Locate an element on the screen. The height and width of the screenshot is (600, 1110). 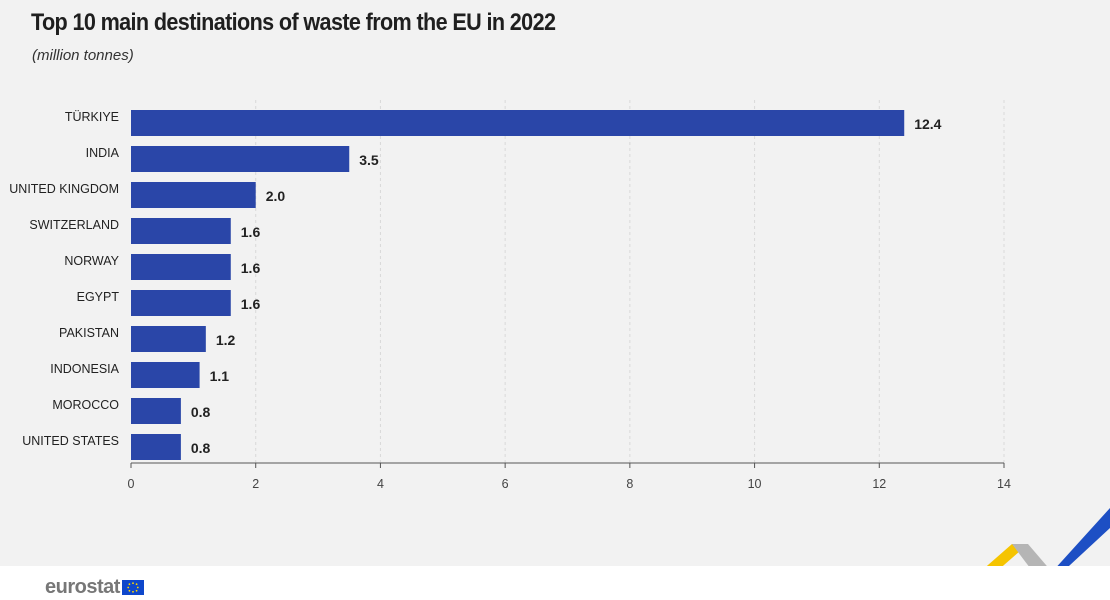
chart-subtitle: (million tonnes) is located at coordinates (83, 55).